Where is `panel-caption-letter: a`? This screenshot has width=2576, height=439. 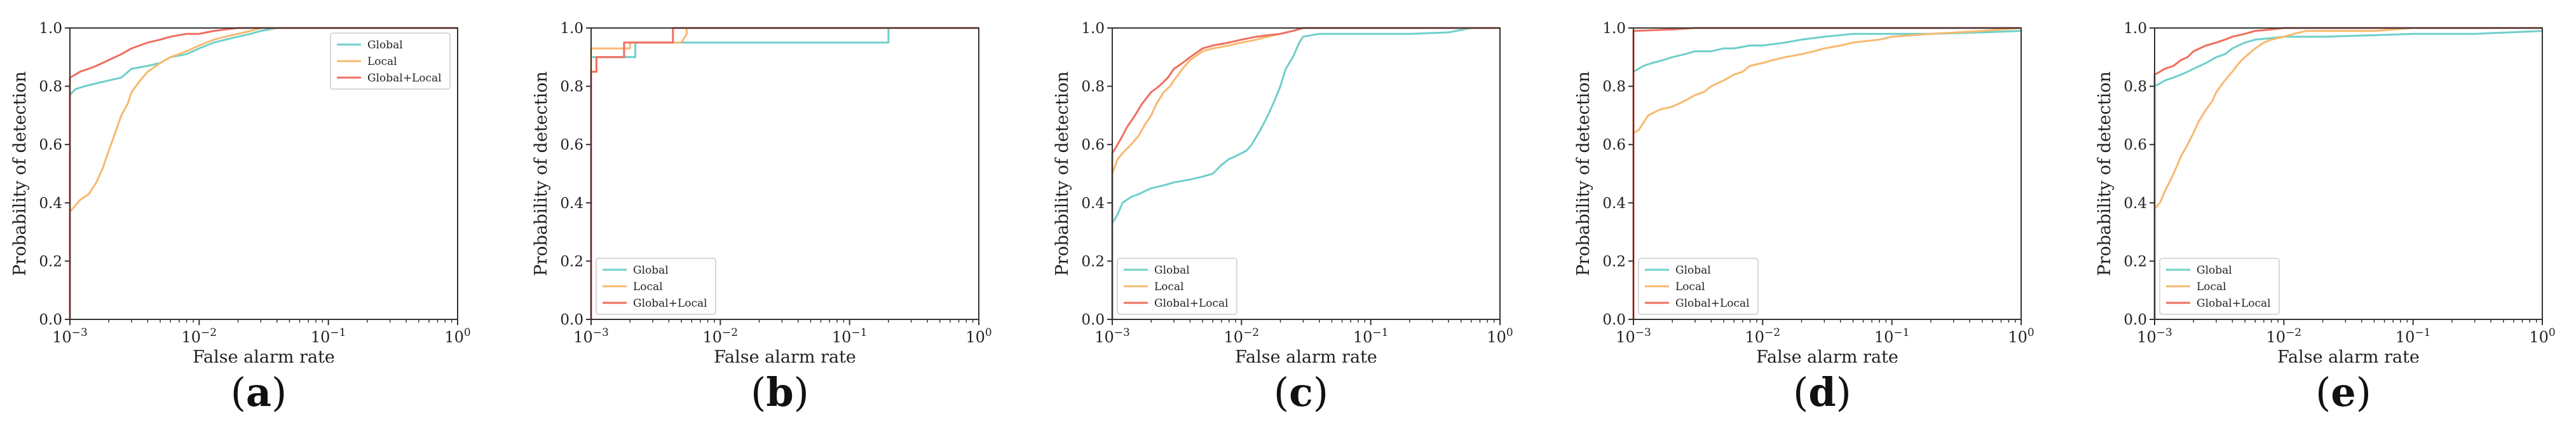
panel-caption-letter: a is located at coordinates (258, 392).